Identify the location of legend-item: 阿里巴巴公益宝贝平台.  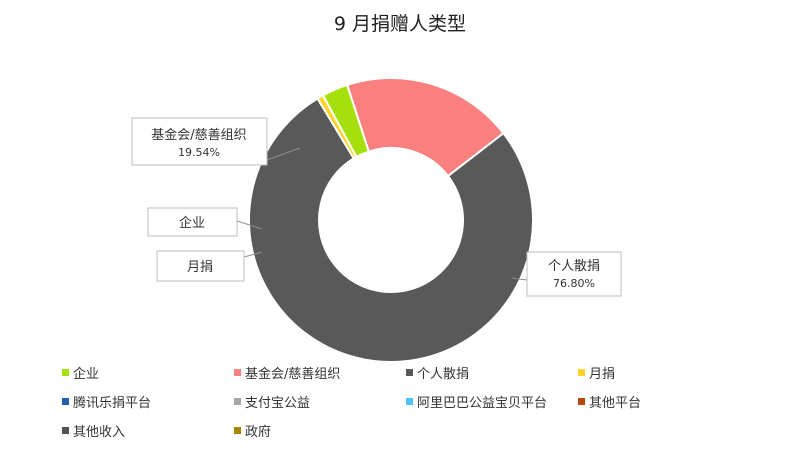
(492, 401).